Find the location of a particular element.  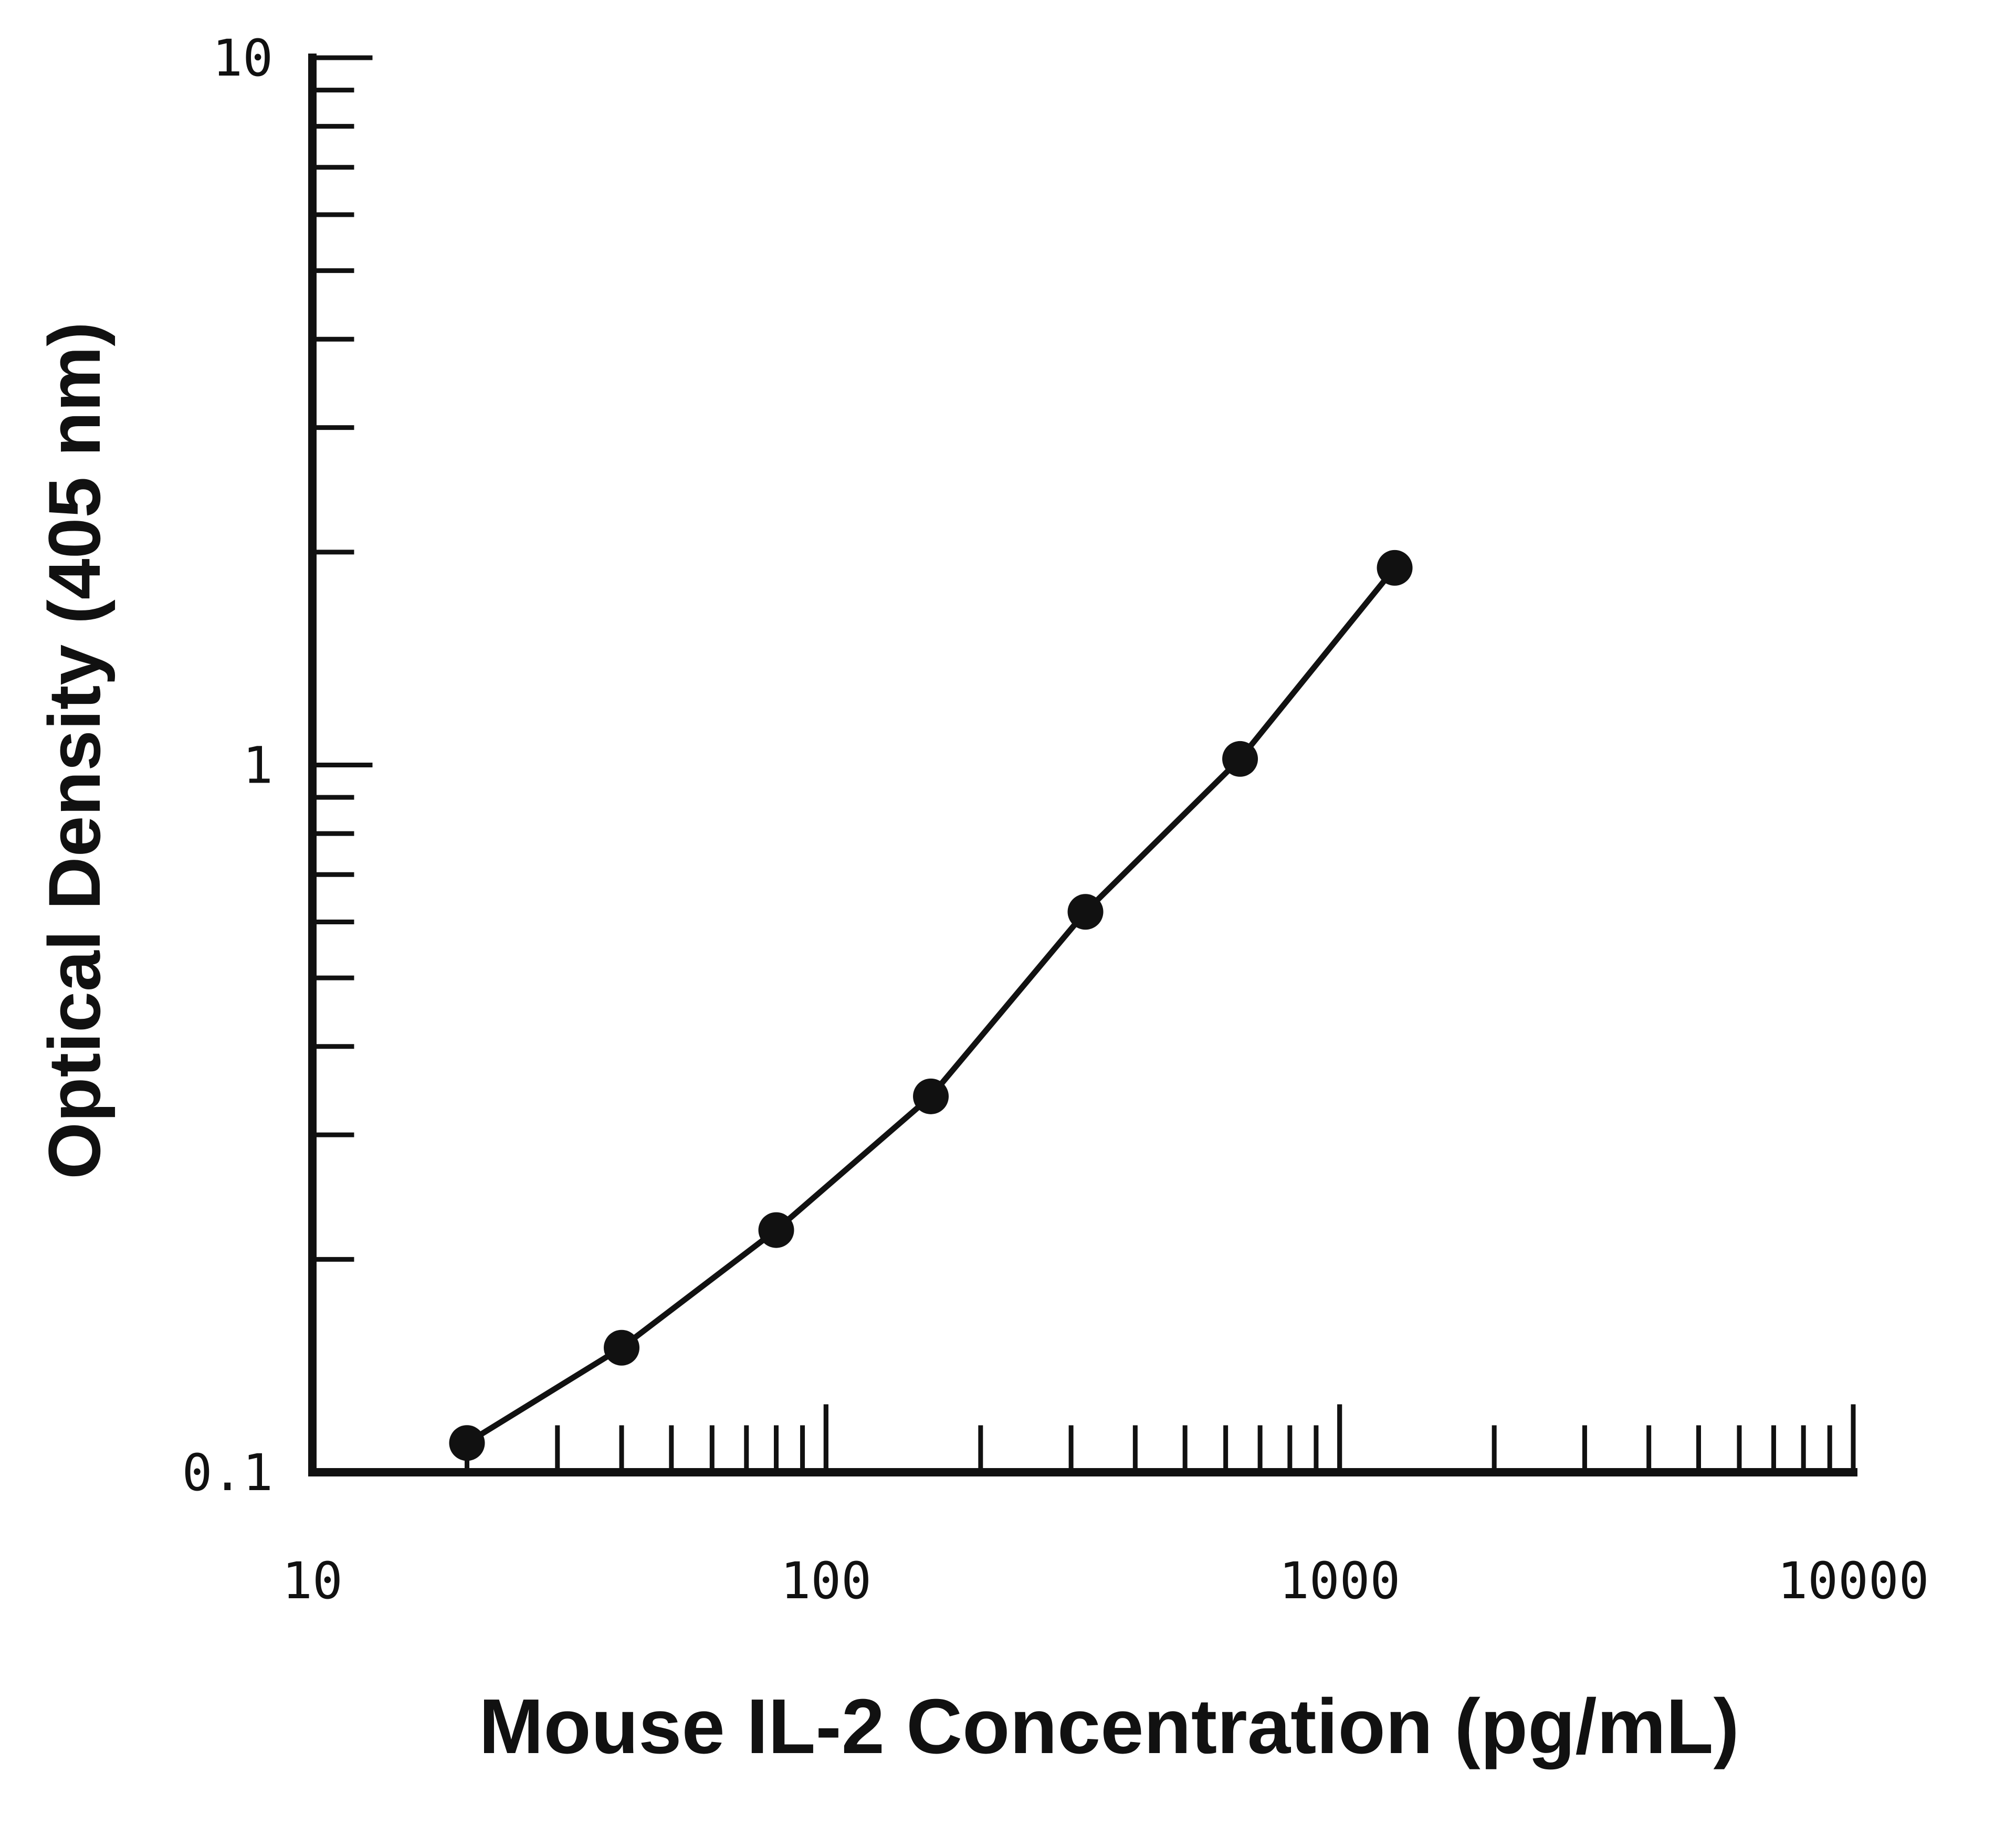

x-tick-label: 100 is located at coordinates (826, 1581).